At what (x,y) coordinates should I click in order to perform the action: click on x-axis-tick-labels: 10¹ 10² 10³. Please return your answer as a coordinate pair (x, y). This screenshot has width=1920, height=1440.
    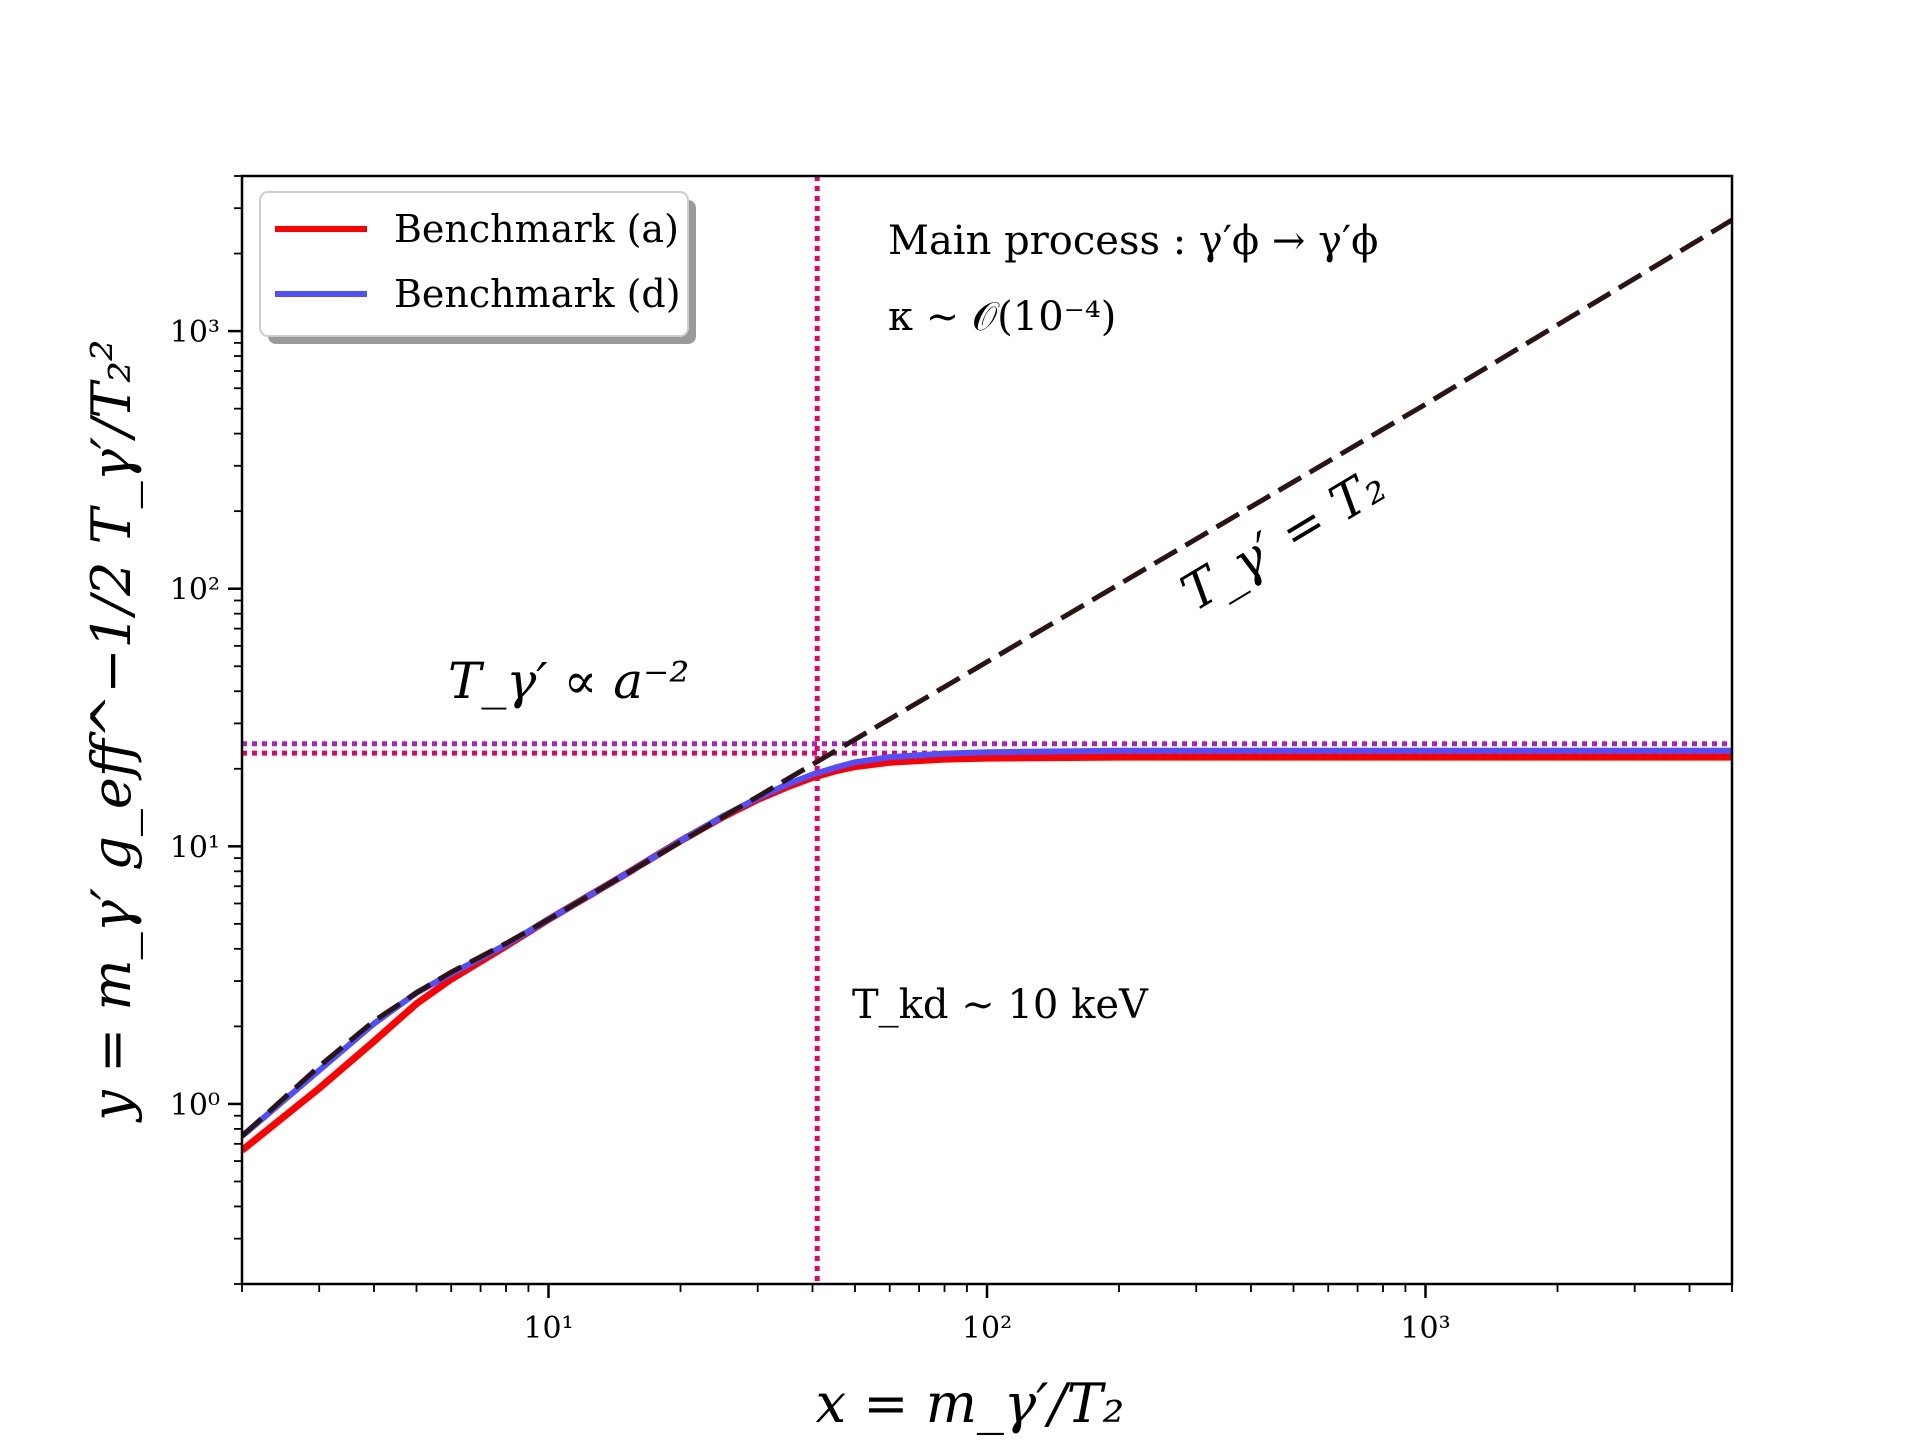
    Looking at the image, I should click on (986, 1328).